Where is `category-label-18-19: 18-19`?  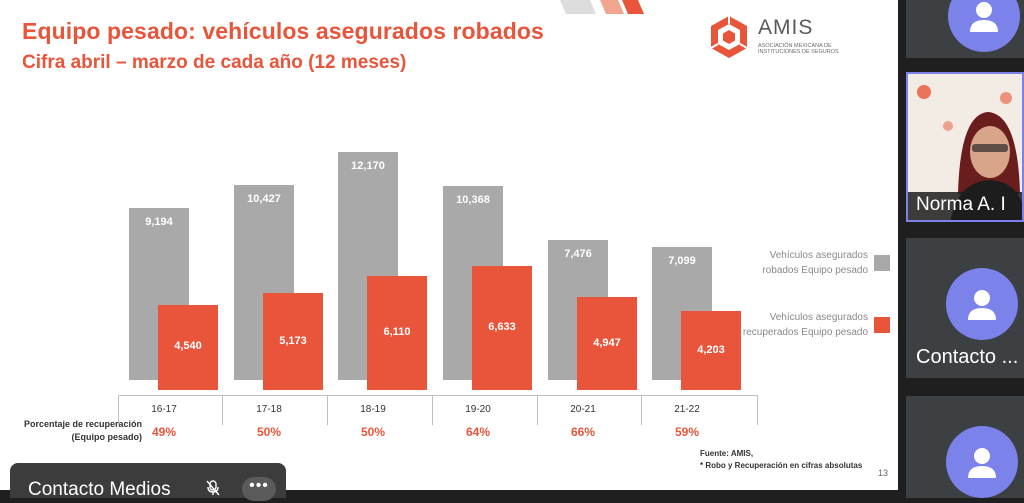 category-label-18-19: 18-19 is located at coordinates (373, 409).